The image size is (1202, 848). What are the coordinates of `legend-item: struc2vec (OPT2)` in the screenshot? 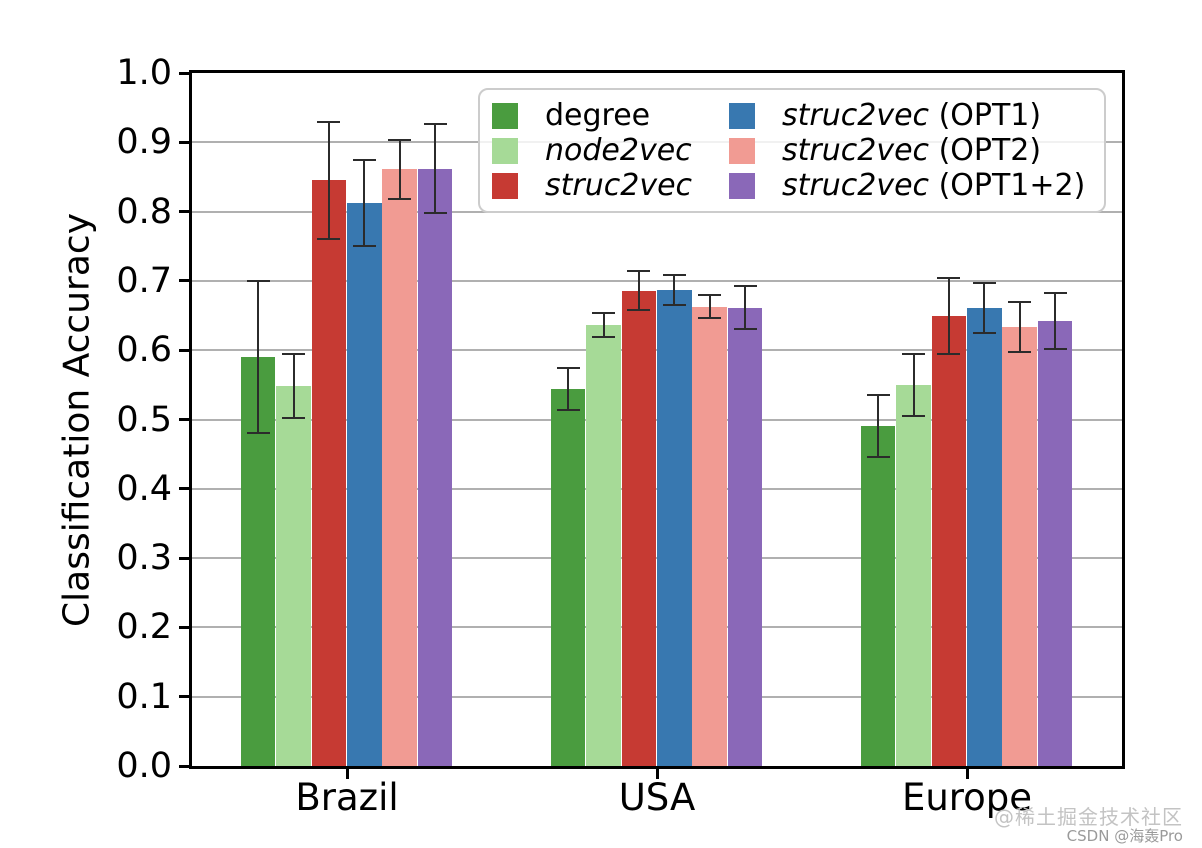 It's located at (911, 150).